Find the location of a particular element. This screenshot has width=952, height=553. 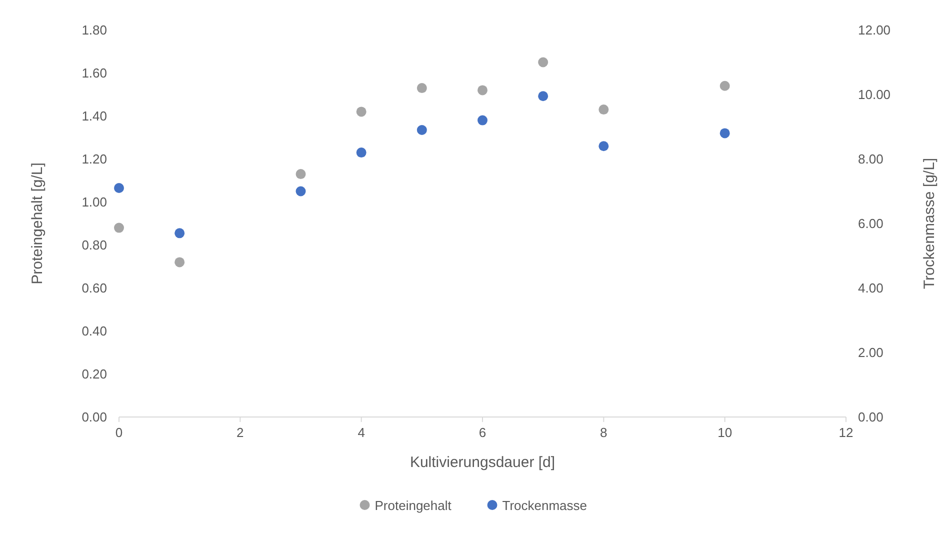

y-tick-label: 0.60 is located at coordinates (94, 288).